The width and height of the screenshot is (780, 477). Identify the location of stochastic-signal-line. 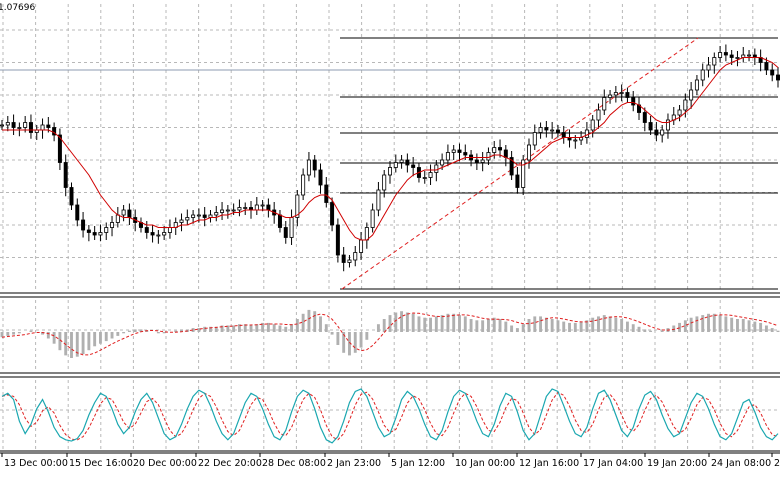
(390, 416).